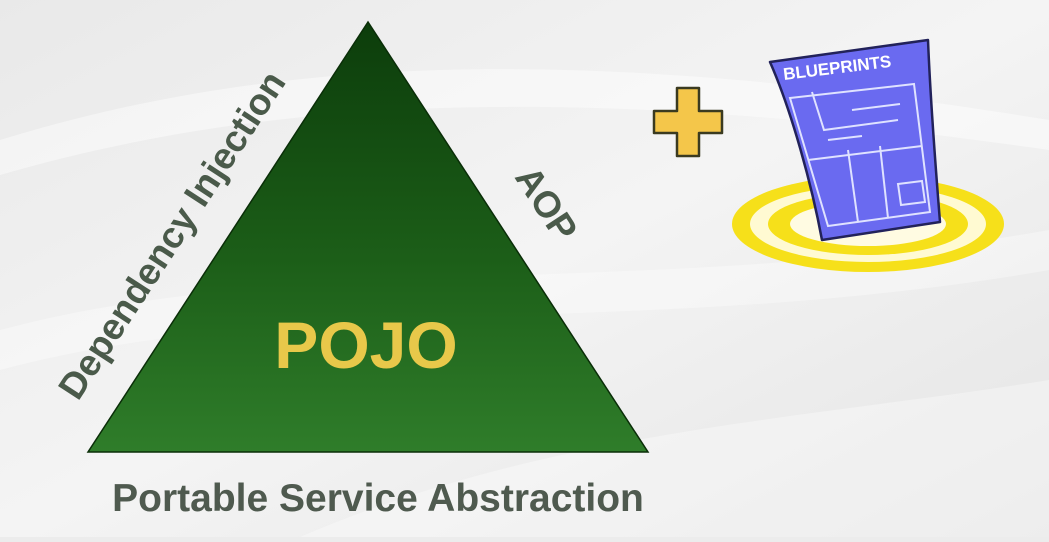 This screenshot has width=1049, height=542. What do you see at coordinates (378, 498) in the screenshot?
I see `base-label: Portable Service Abstraction` at bounding box center [378, 498].